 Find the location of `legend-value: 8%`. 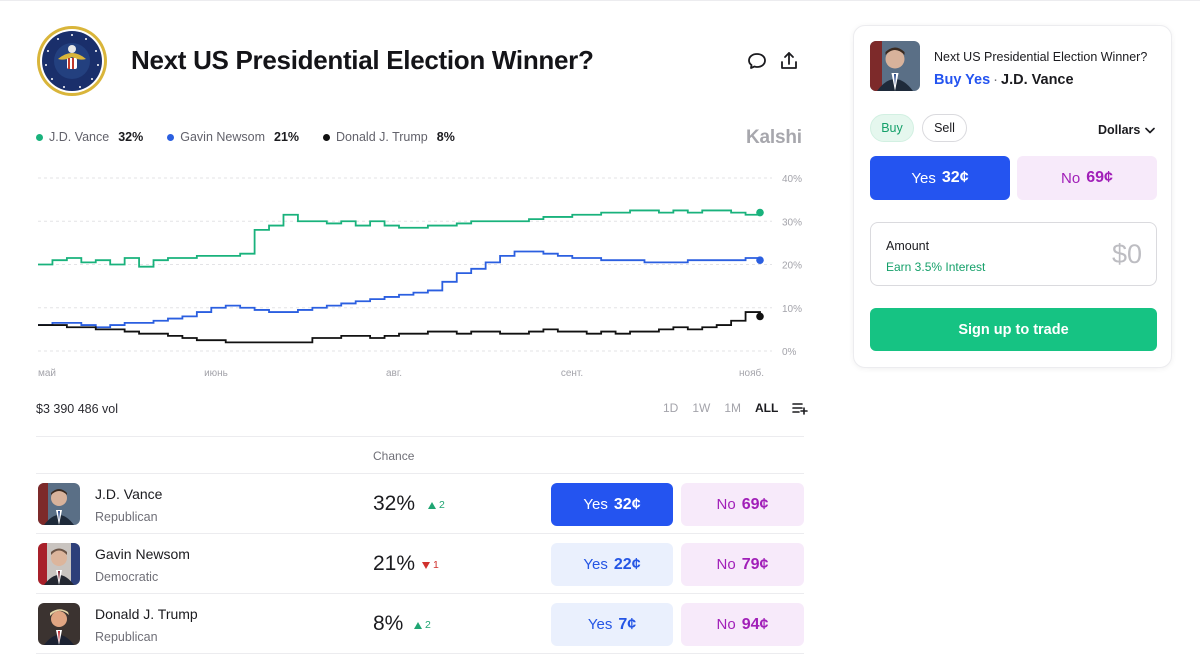

legend-value: 8% is located at coordinates (445, 137).